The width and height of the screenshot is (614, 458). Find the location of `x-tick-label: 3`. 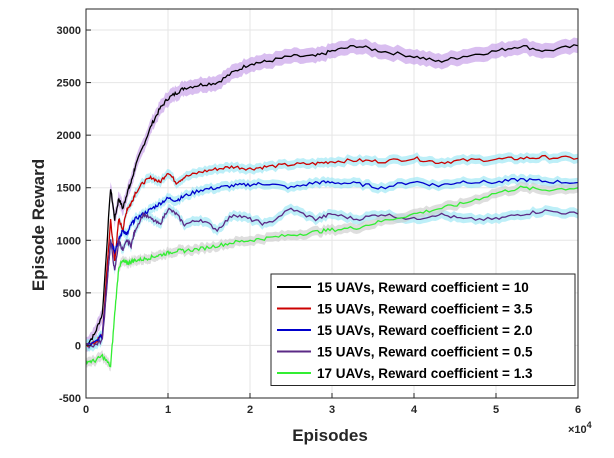

x-tick-label: 3 is located at coordinates (332, 410).